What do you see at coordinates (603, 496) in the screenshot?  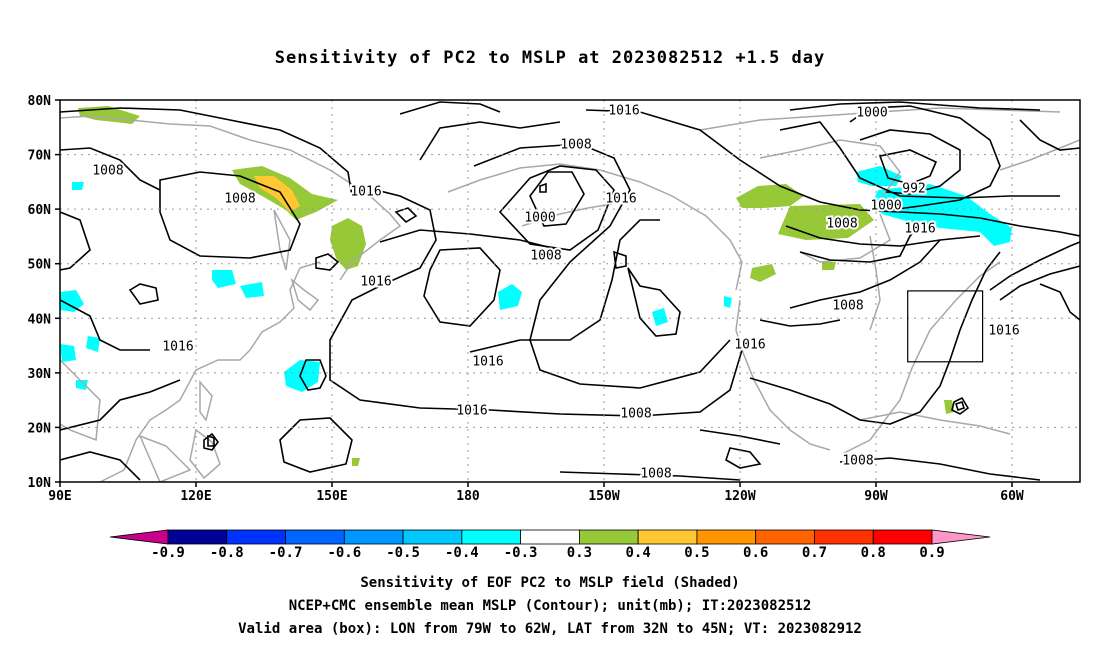 I see `lon-label: 150W` at bounding box center [603, 496].